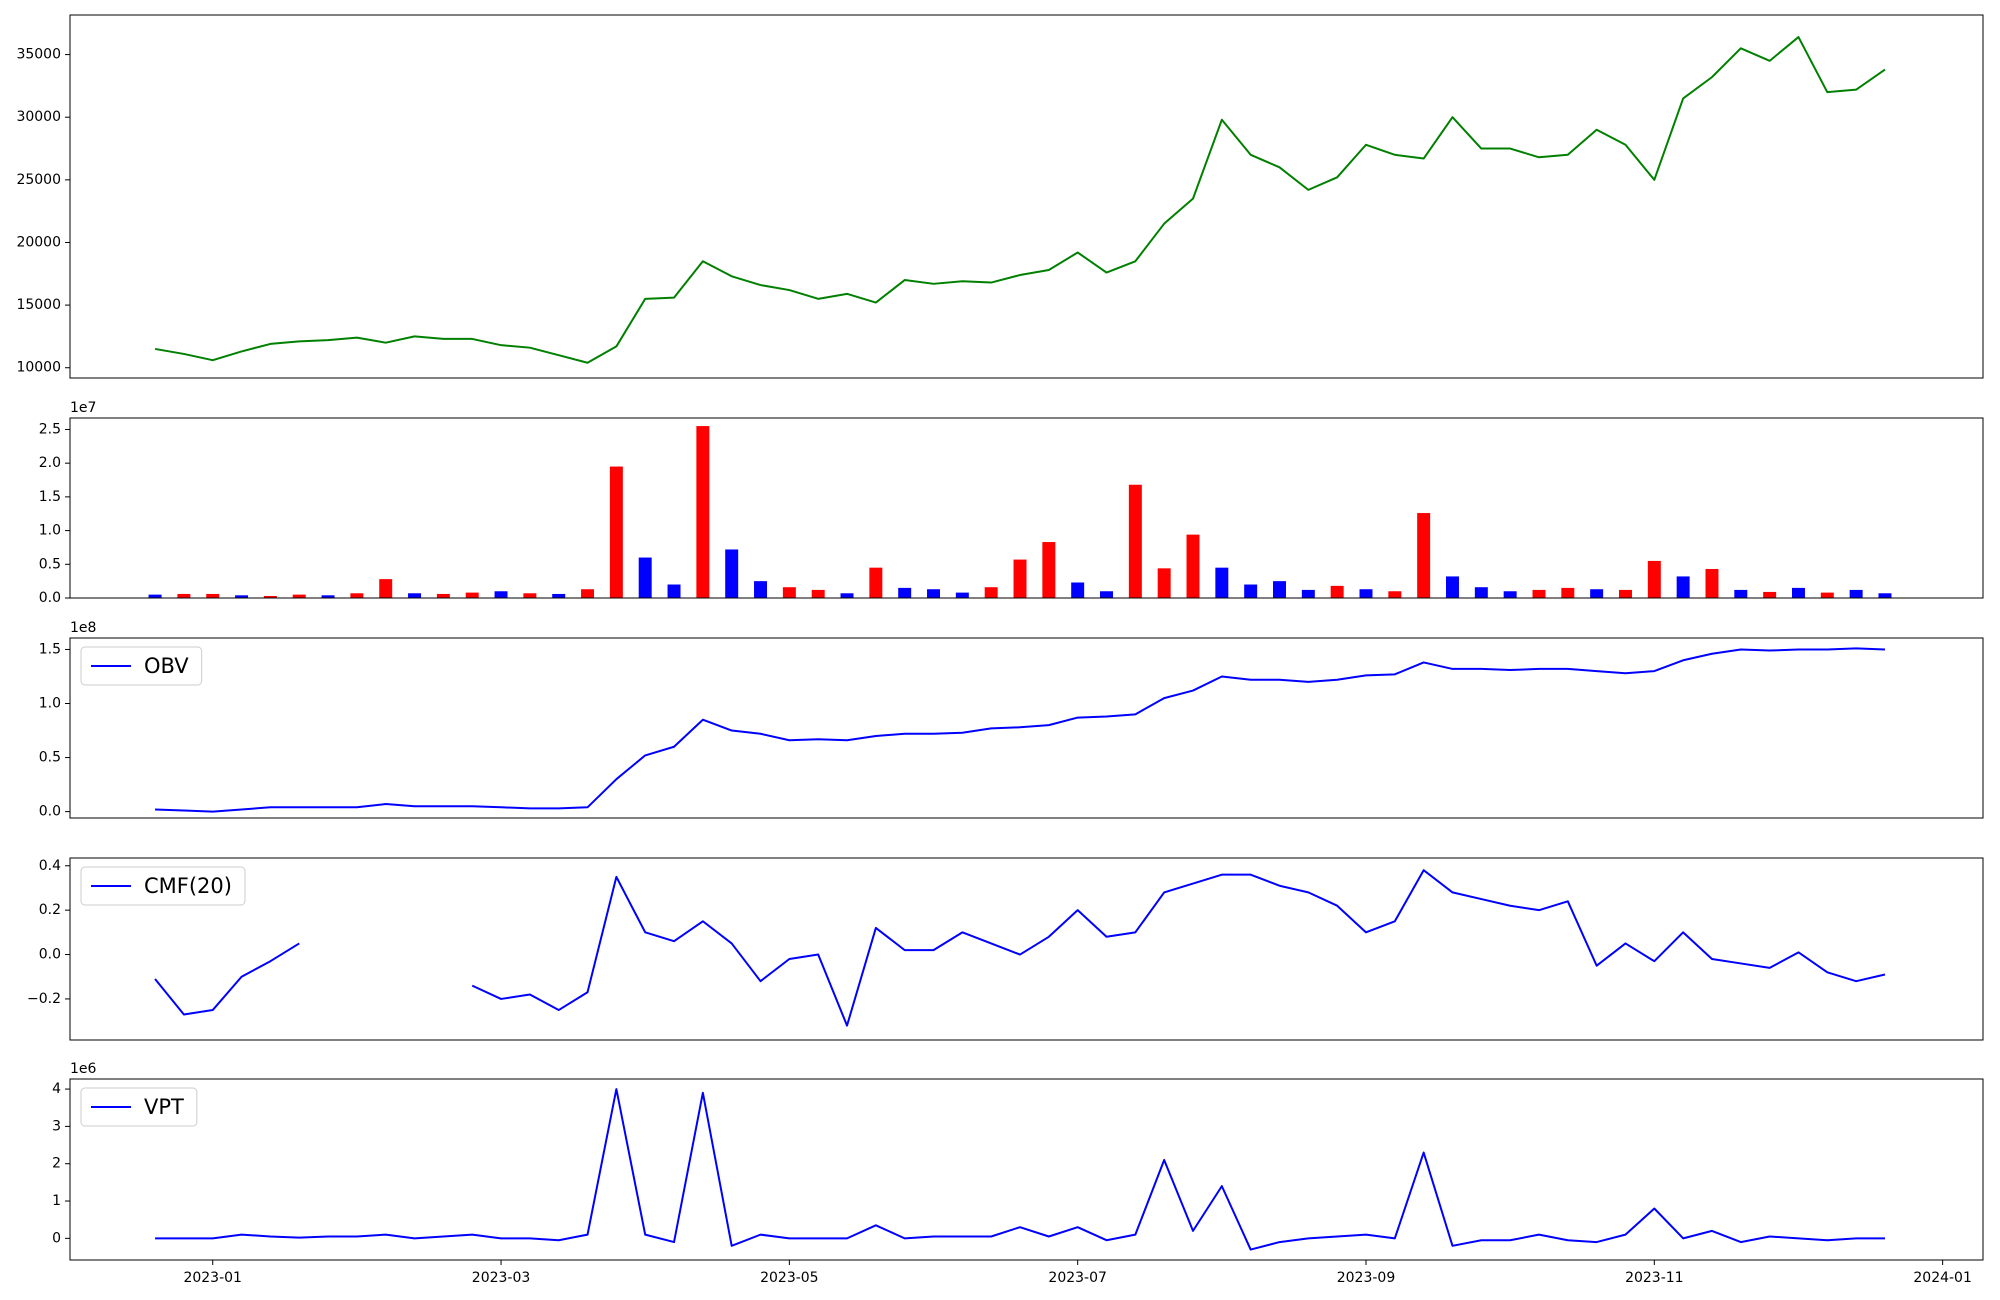 This screenshot has width=2000, height=1300. I want to click on y-tick-label: 0.5, so click(50, 564).